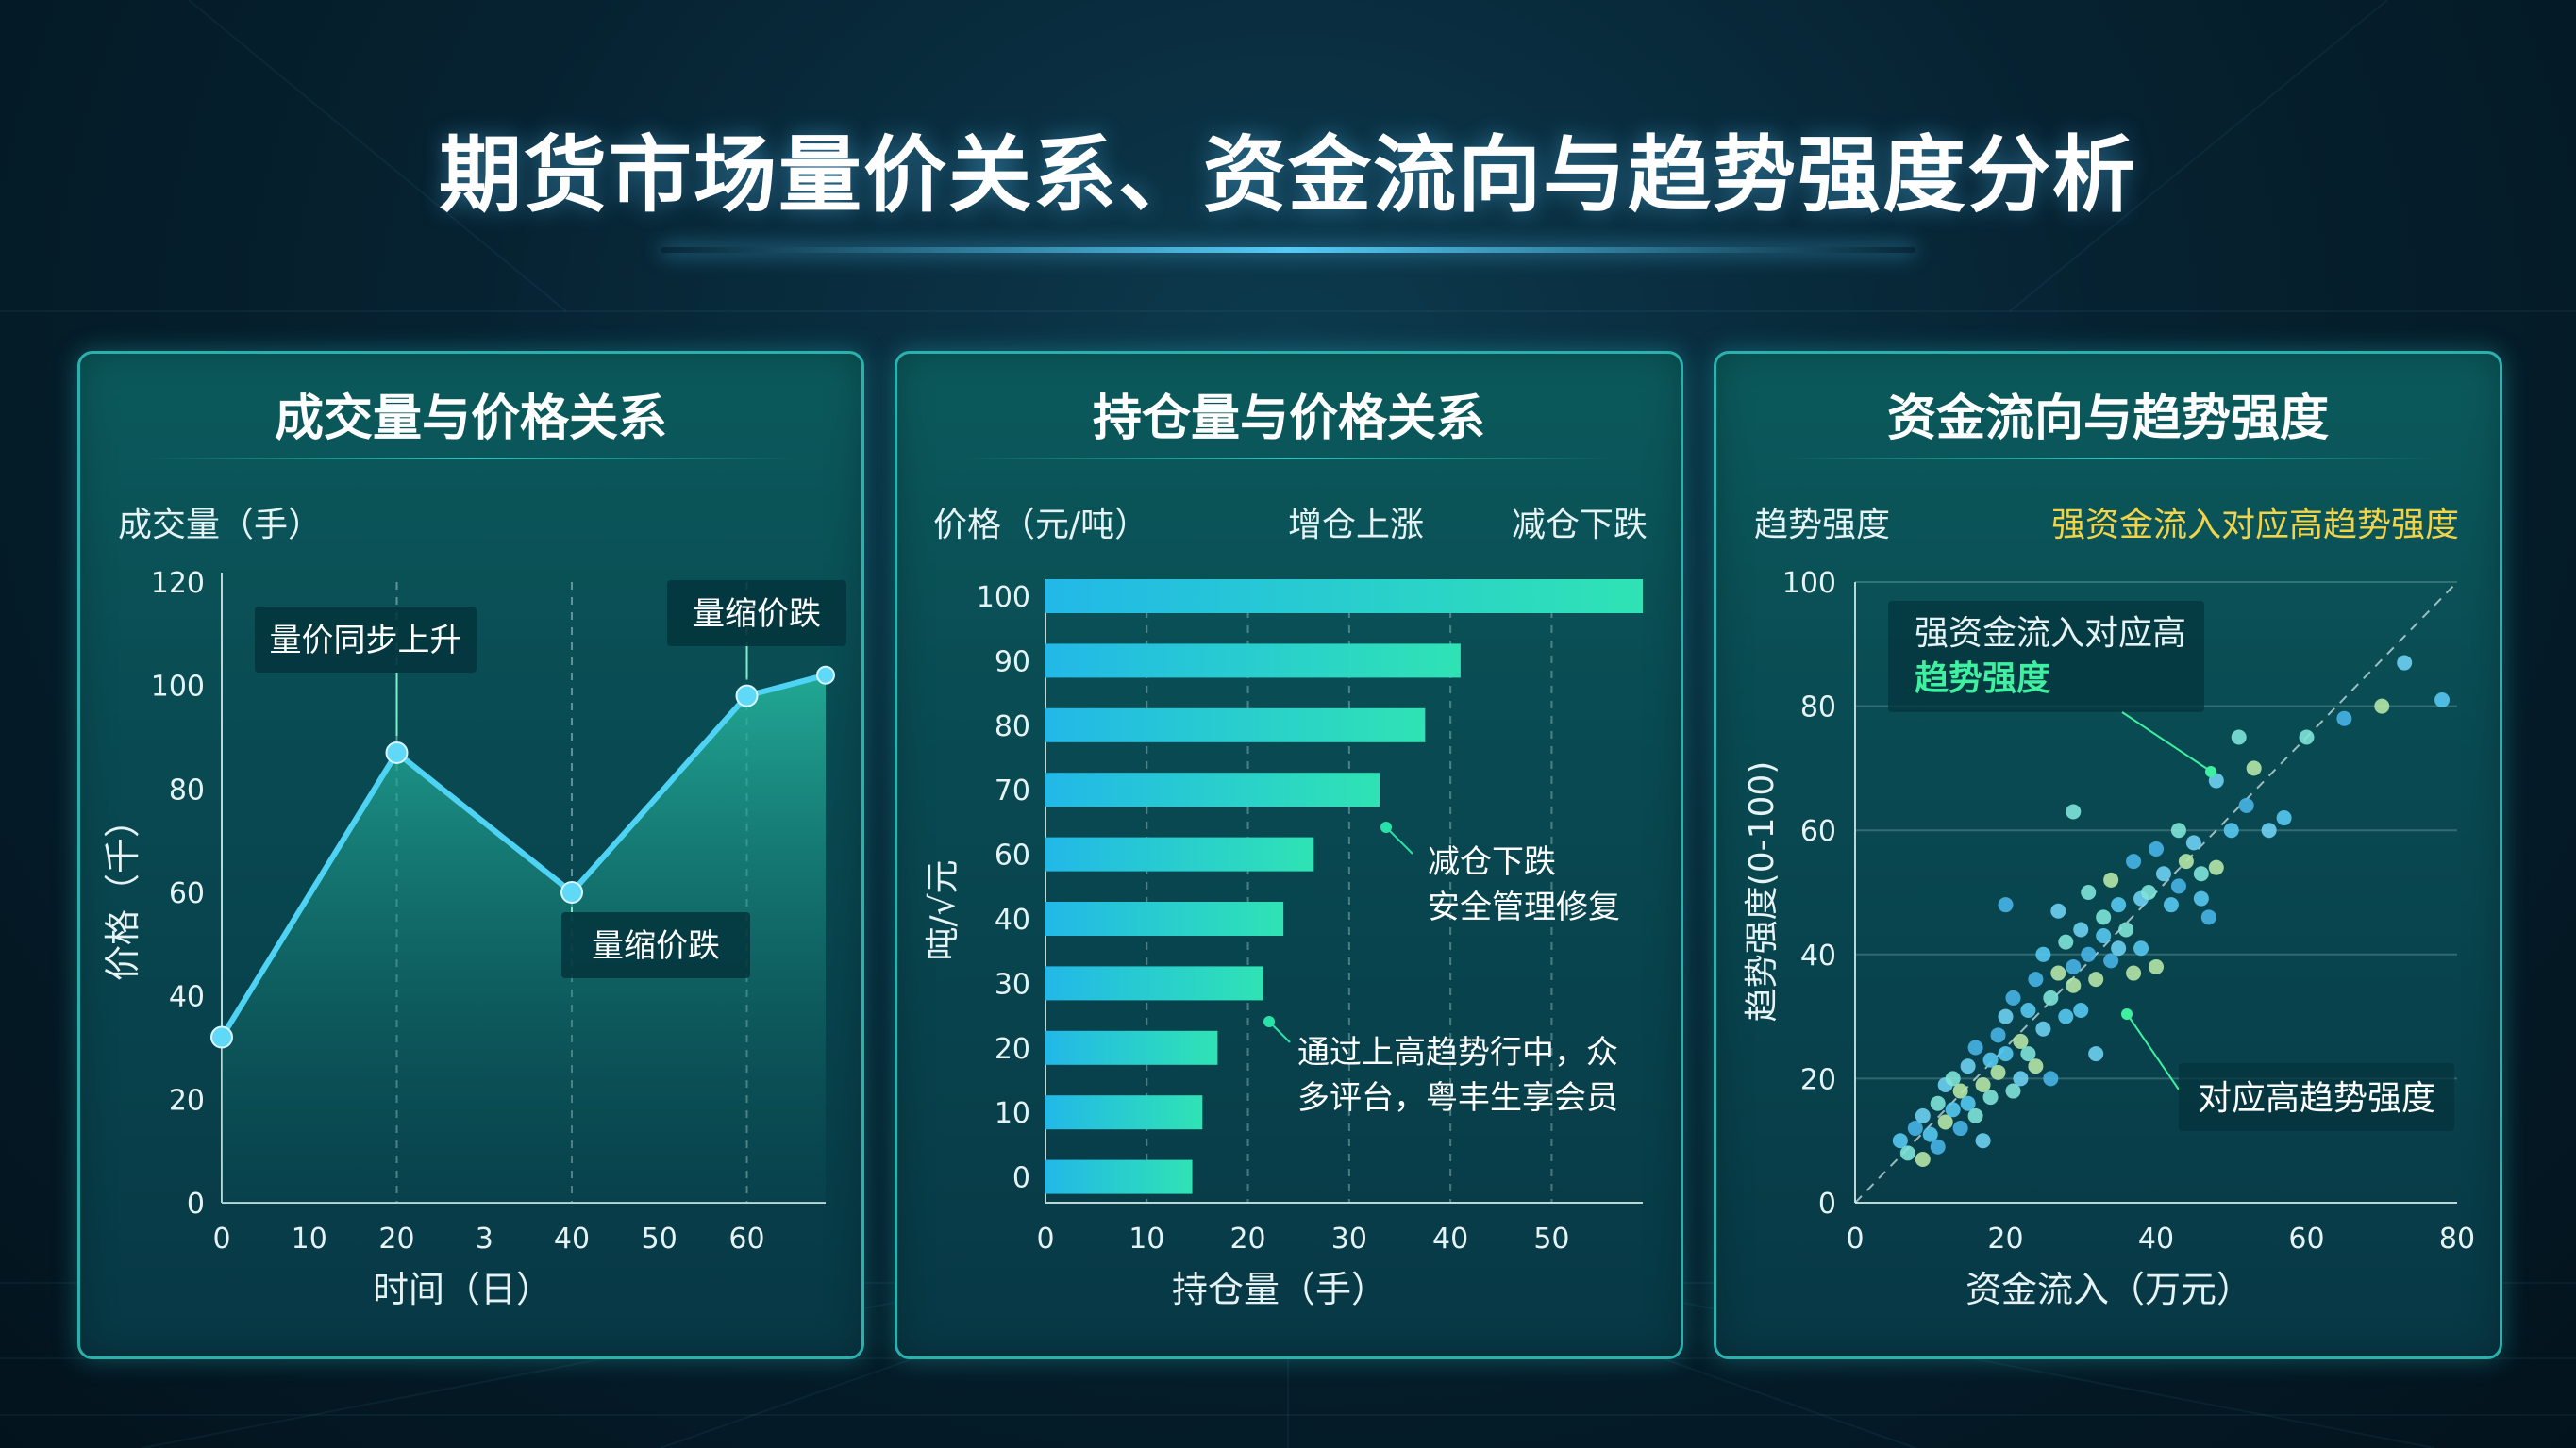  I want to click on y-tick-label: 70, so click(1012, 790).